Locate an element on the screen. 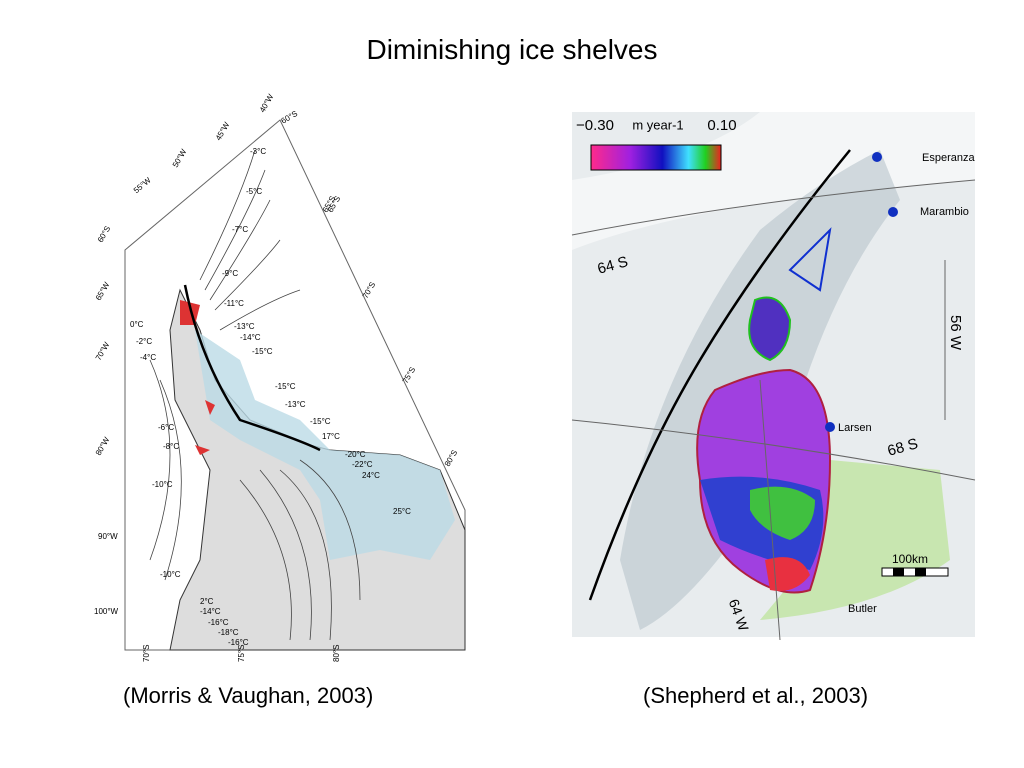  map-label: 55°W is located at coordinates (142, 185).